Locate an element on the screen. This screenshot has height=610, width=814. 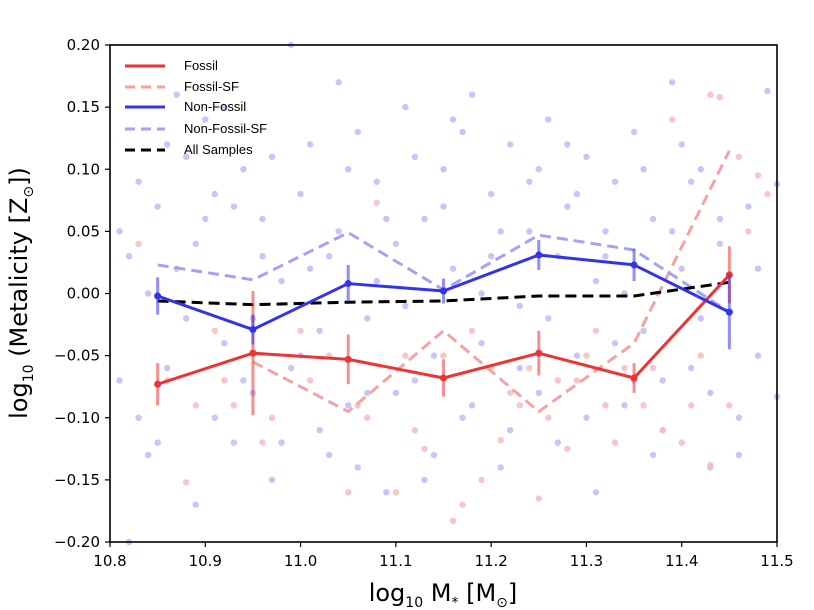
x-tick-label: 11.3 is located at coordinates (586, 561).